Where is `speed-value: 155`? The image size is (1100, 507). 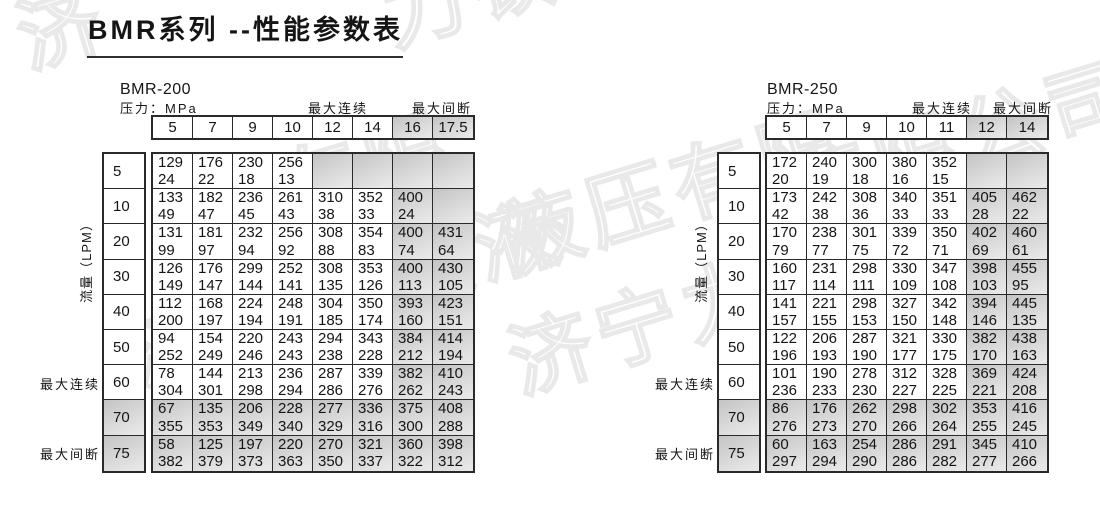 speed-value: 155 is located at coordinates (825, 321).